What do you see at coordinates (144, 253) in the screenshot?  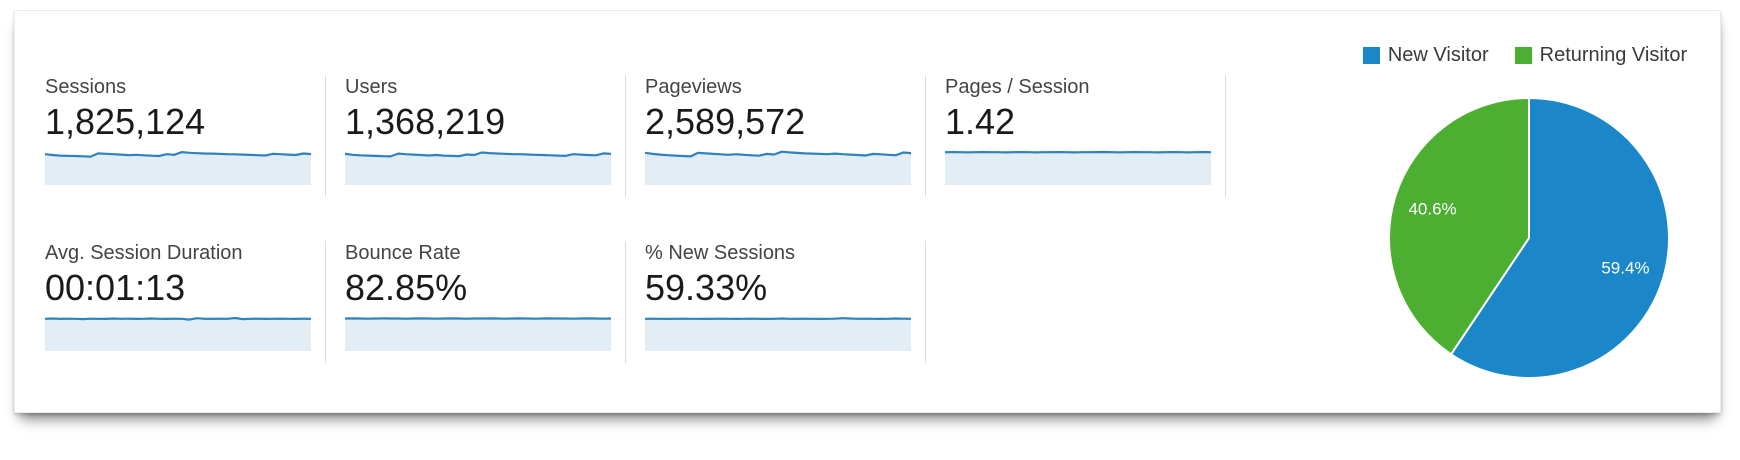 I see `metric-label: Avg. Session Duration` at bounding box center [144, 253].